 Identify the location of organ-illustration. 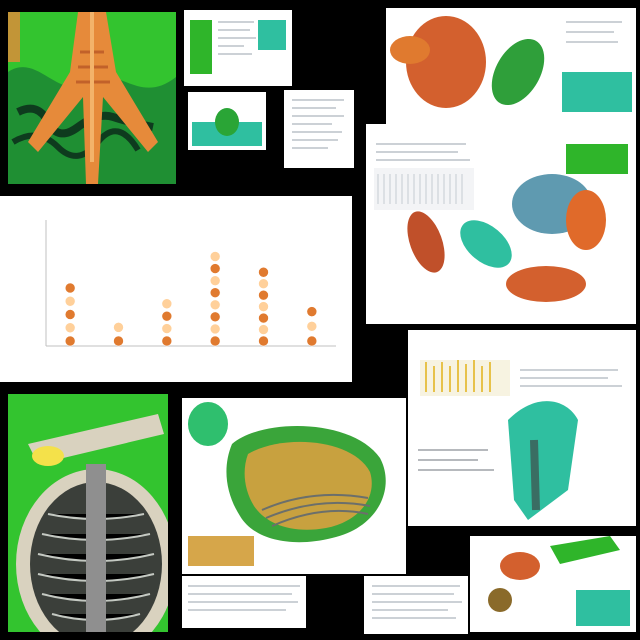
(294, 486).